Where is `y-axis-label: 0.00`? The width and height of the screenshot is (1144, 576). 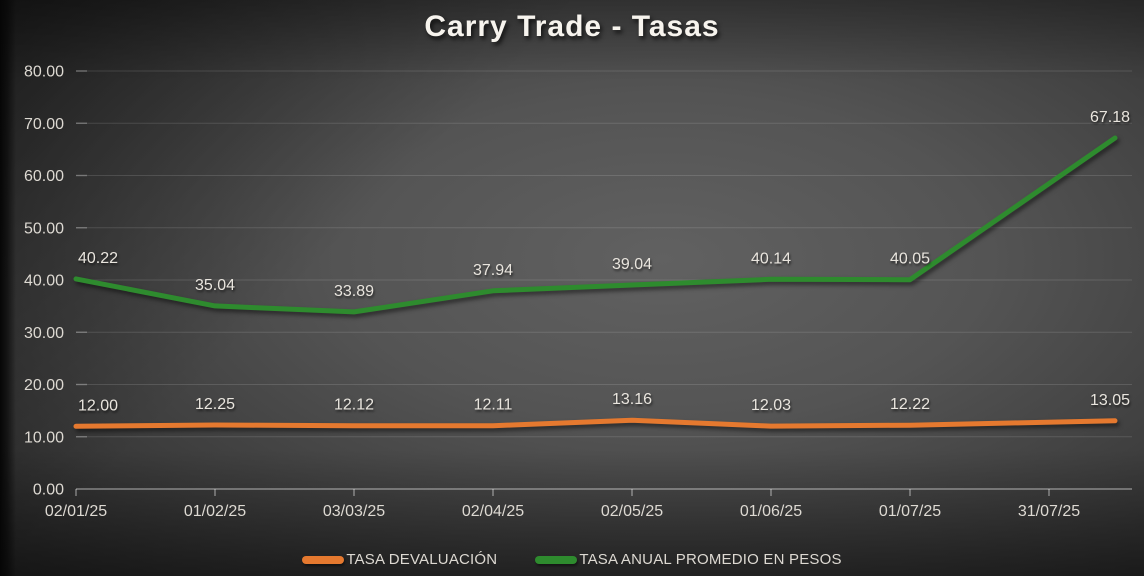 y-axis-label: 0.00 is located at coordinates (48, 490).